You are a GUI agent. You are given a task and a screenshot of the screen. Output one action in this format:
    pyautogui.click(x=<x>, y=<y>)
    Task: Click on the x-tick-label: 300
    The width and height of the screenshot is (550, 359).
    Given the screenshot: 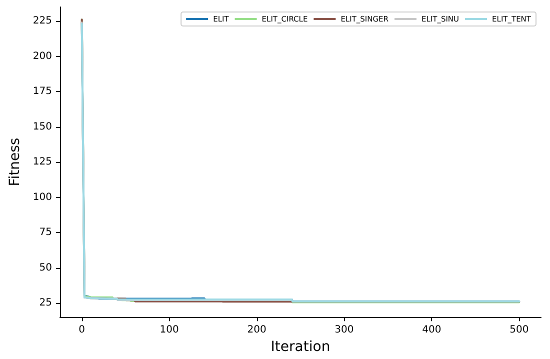 What is the action you would take?
    pyautogui.click(x=344, y=330)
    